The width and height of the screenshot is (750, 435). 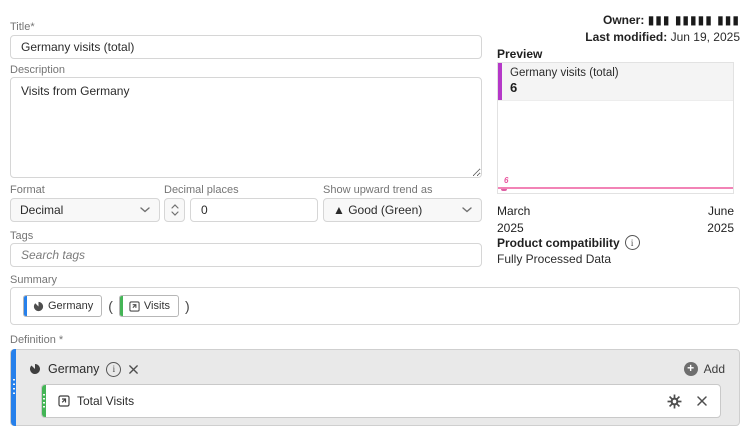 I want to click on close-paren: ), so click(x=187, y=306).